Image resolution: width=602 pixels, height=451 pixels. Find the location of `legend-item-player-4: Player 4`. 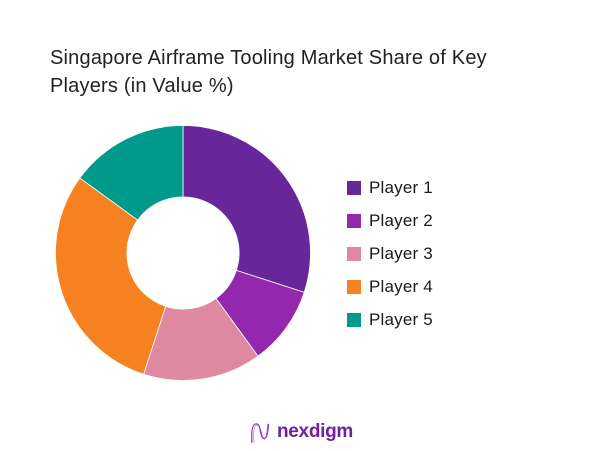

legend-item-player-4: Player 4 is located at coordinates (390, 286).